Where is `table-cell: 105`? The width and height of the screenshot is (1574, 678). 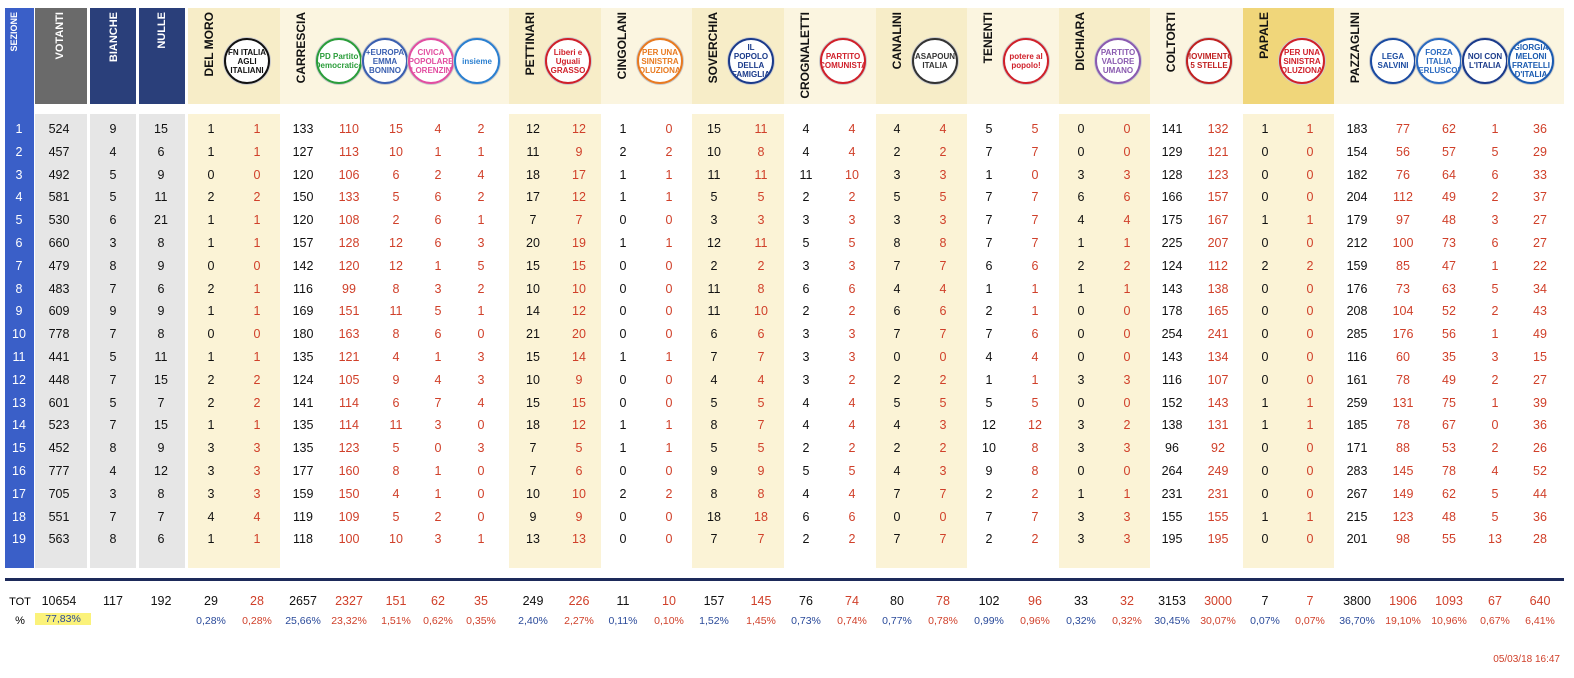
table-cell: 105 is located at coordinates (349, 379).